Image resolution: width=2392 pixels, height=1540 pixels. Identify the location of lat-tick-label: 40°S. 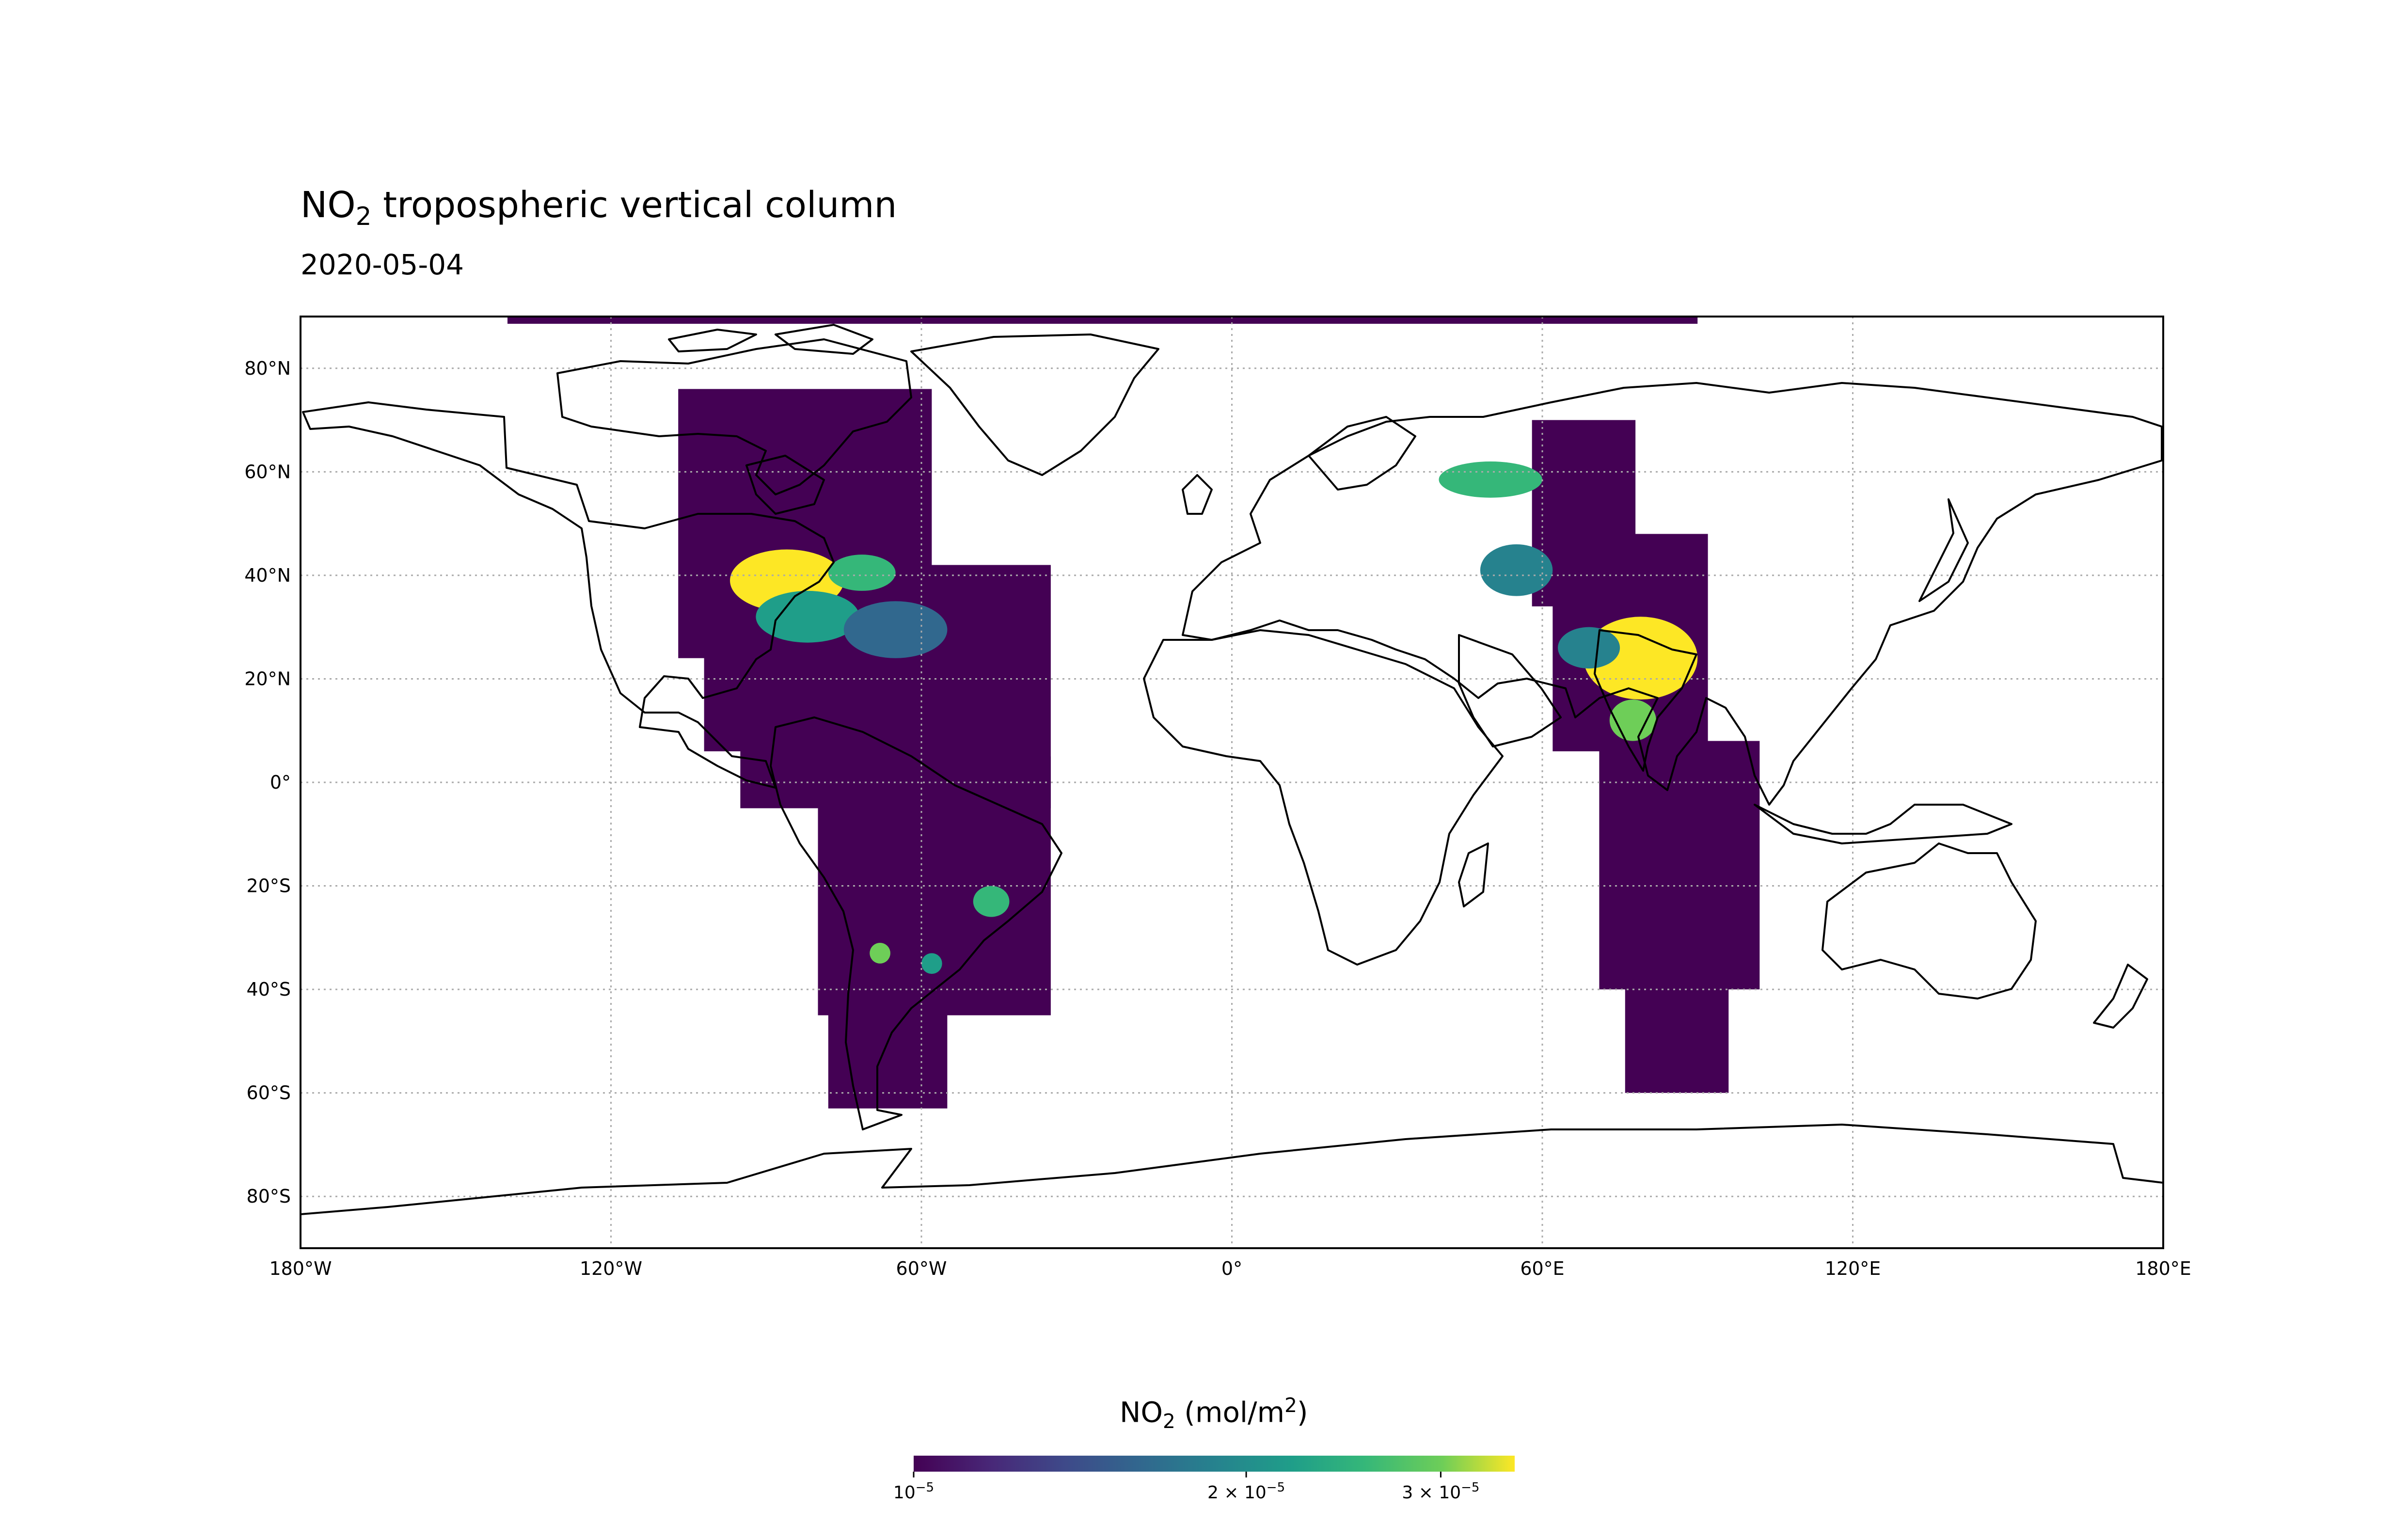
(269, 989).